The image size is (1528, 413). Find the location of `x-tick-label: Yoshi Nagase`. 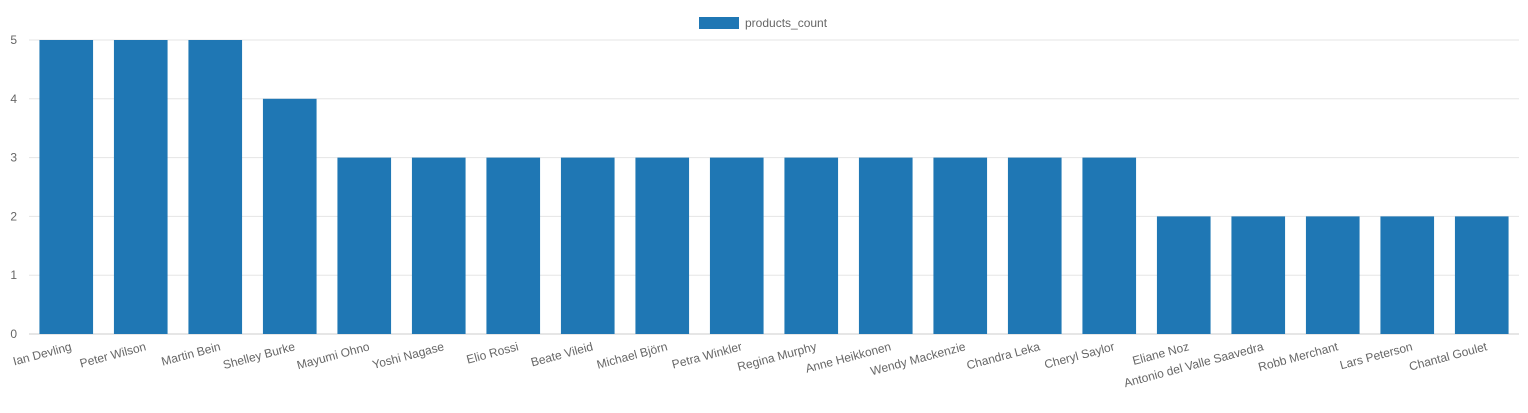

x-tick-label: Yoshi Nagase is located at coordinates (408, 355).